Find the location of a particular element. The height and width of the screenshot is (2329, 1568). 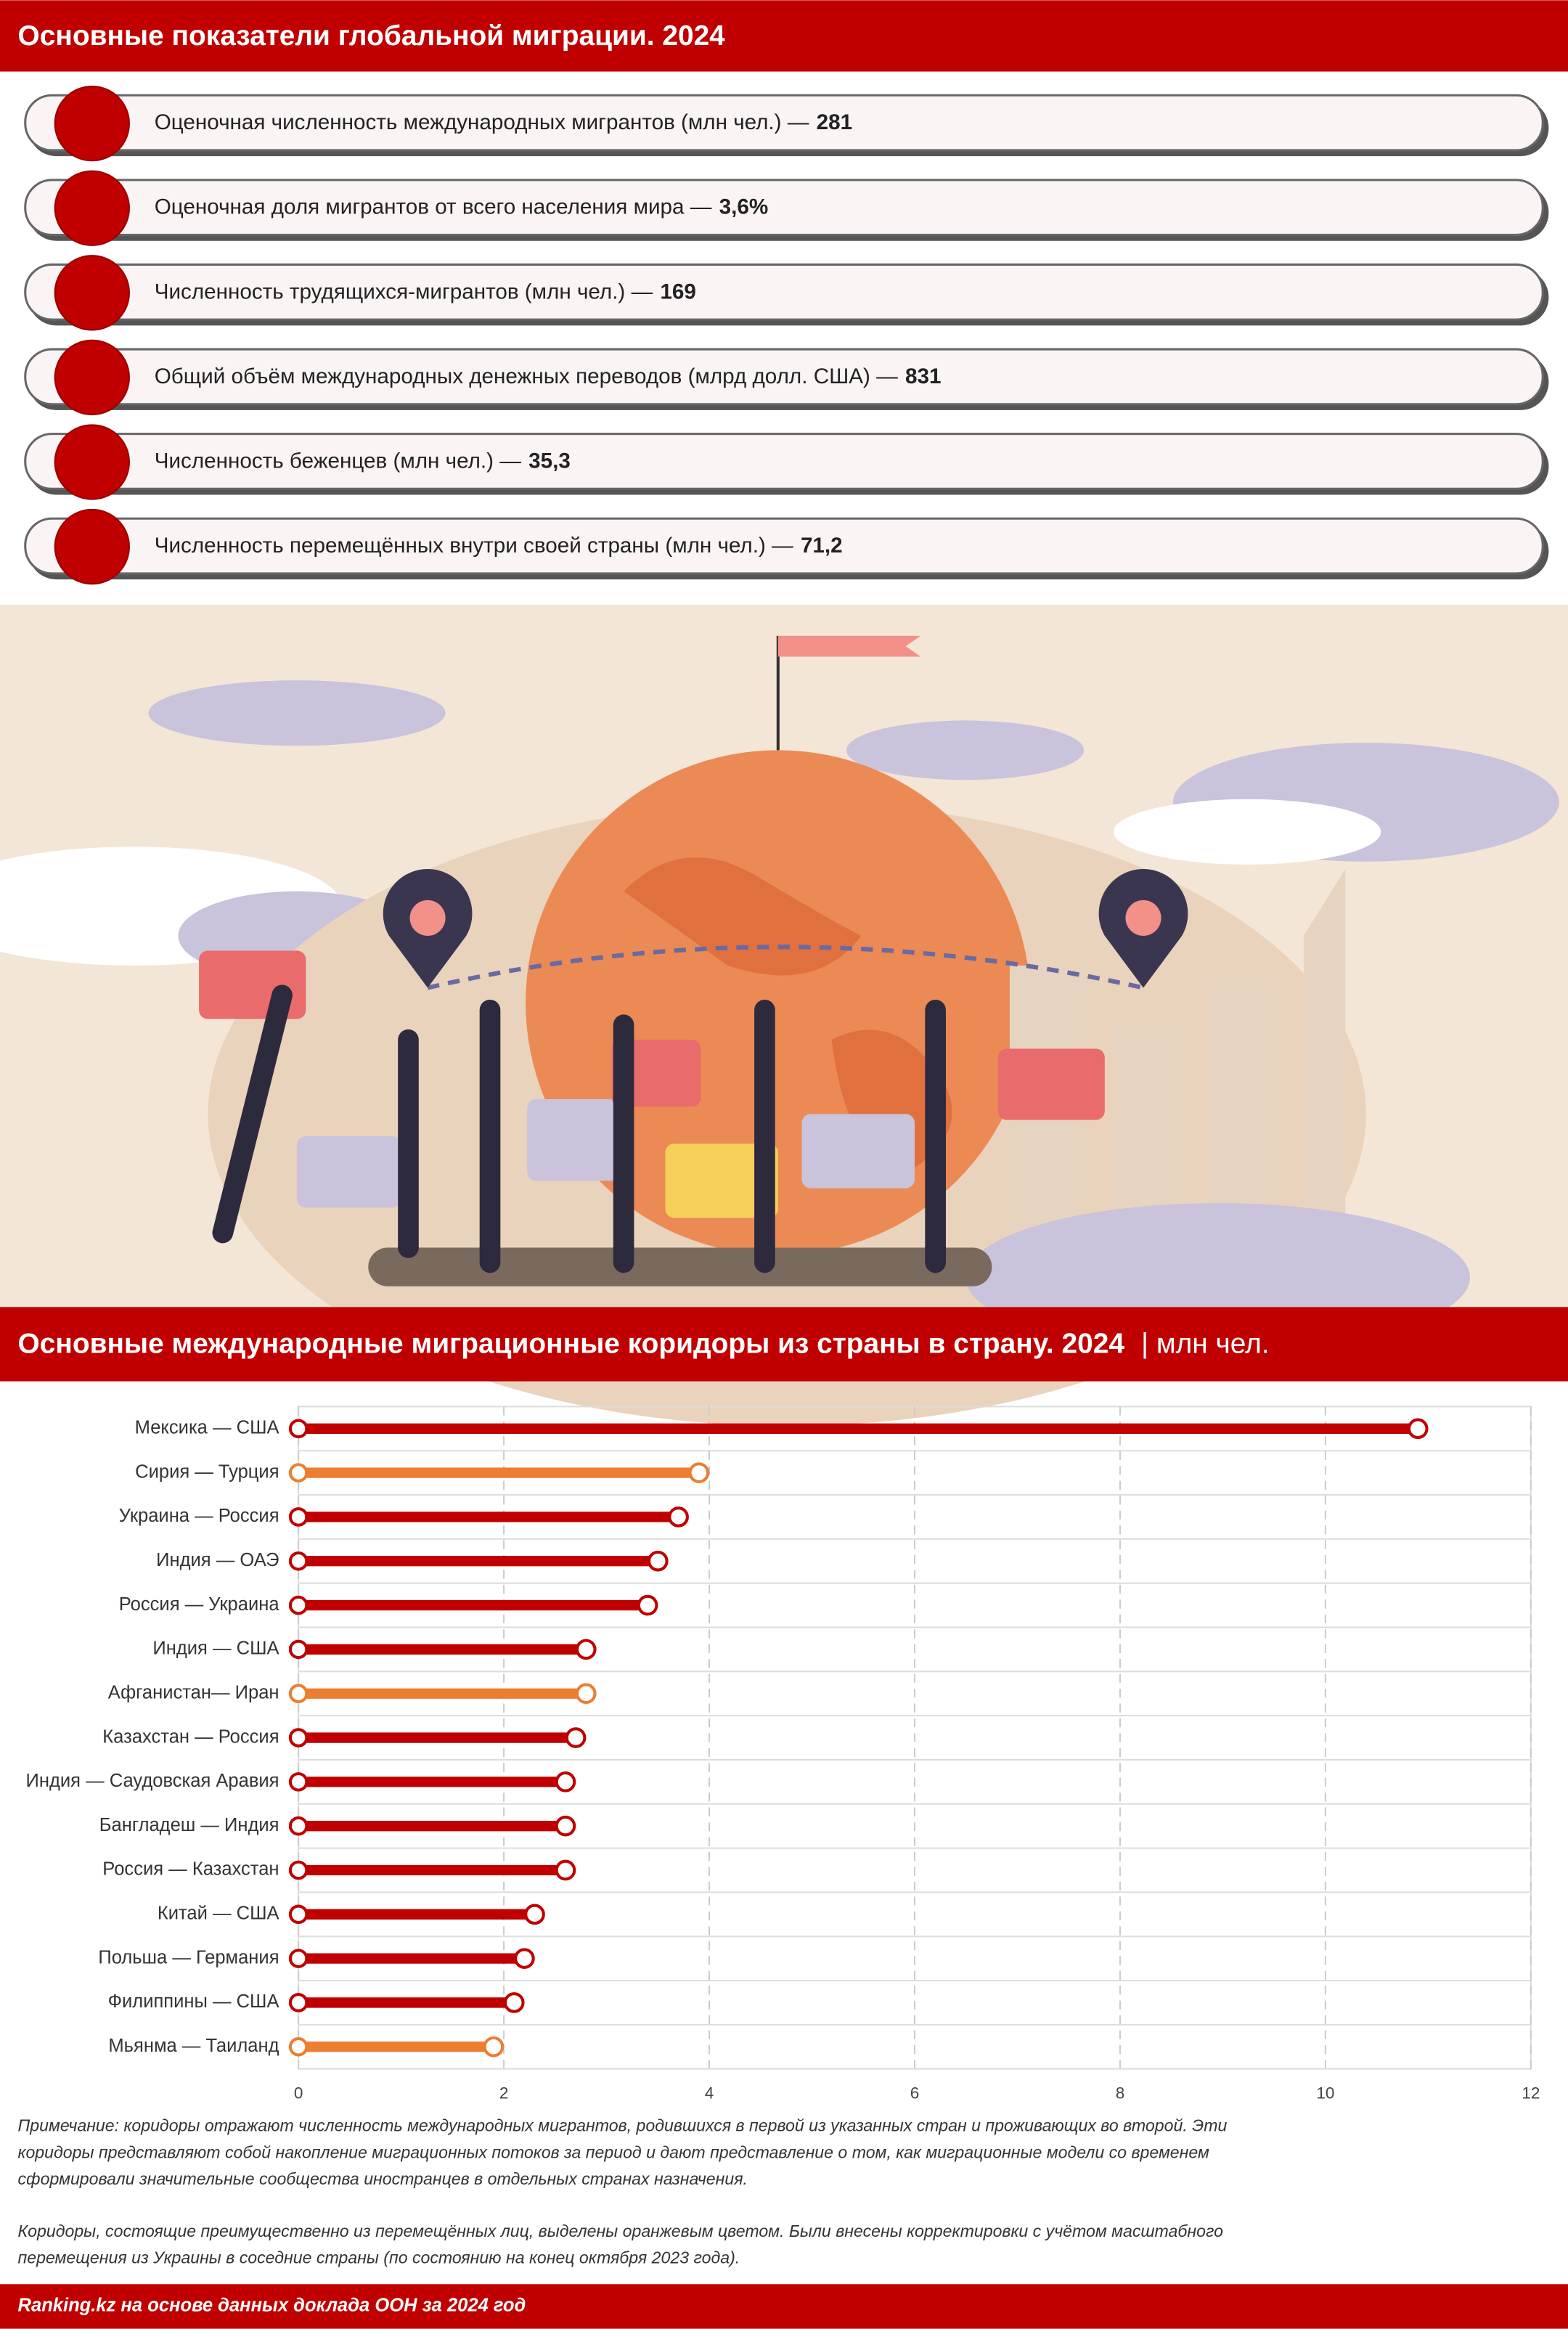

route is located at coordinates (786, 968).